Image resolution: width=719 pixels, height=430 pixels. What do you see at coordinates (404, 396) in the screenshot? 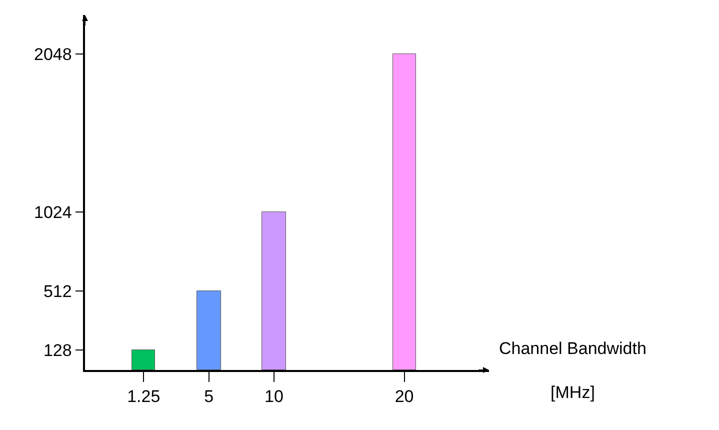
I see `x-tick-label: 20` at bounding box center [404, 396].